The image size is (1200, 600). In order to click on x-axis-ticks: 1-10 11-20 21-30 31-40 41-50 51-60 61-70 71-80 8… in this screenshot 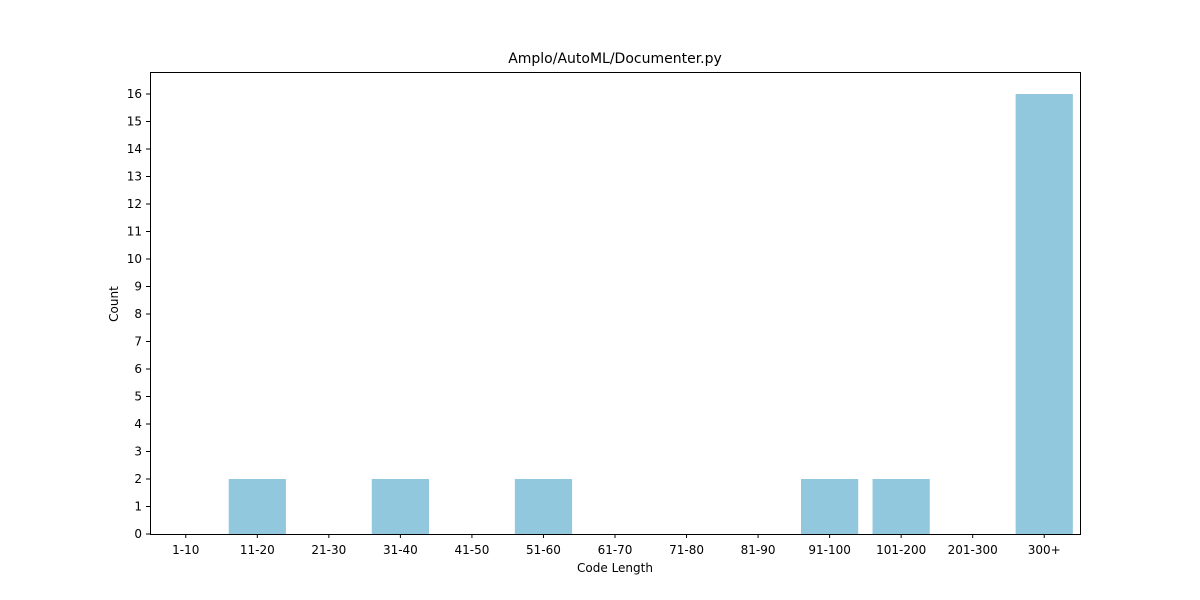, I will do `click(616, 545)`.